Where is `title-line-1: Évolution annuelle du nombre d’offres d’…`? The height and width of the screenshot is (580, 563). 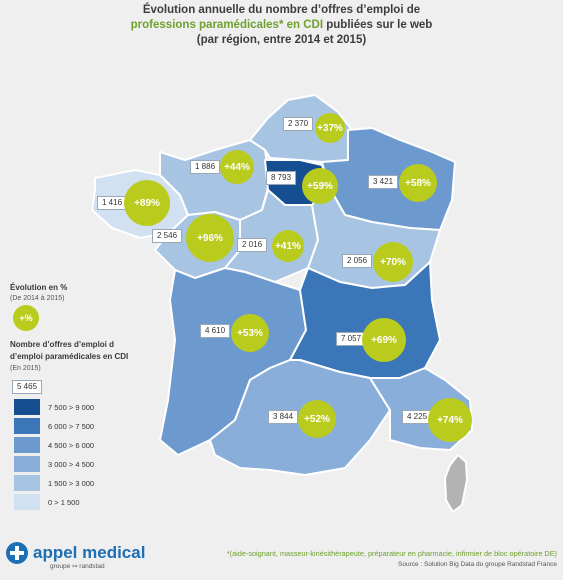
title-line-1: Évolution annuelle du nombre d’offres d’… is located at coordinates (281, 10).